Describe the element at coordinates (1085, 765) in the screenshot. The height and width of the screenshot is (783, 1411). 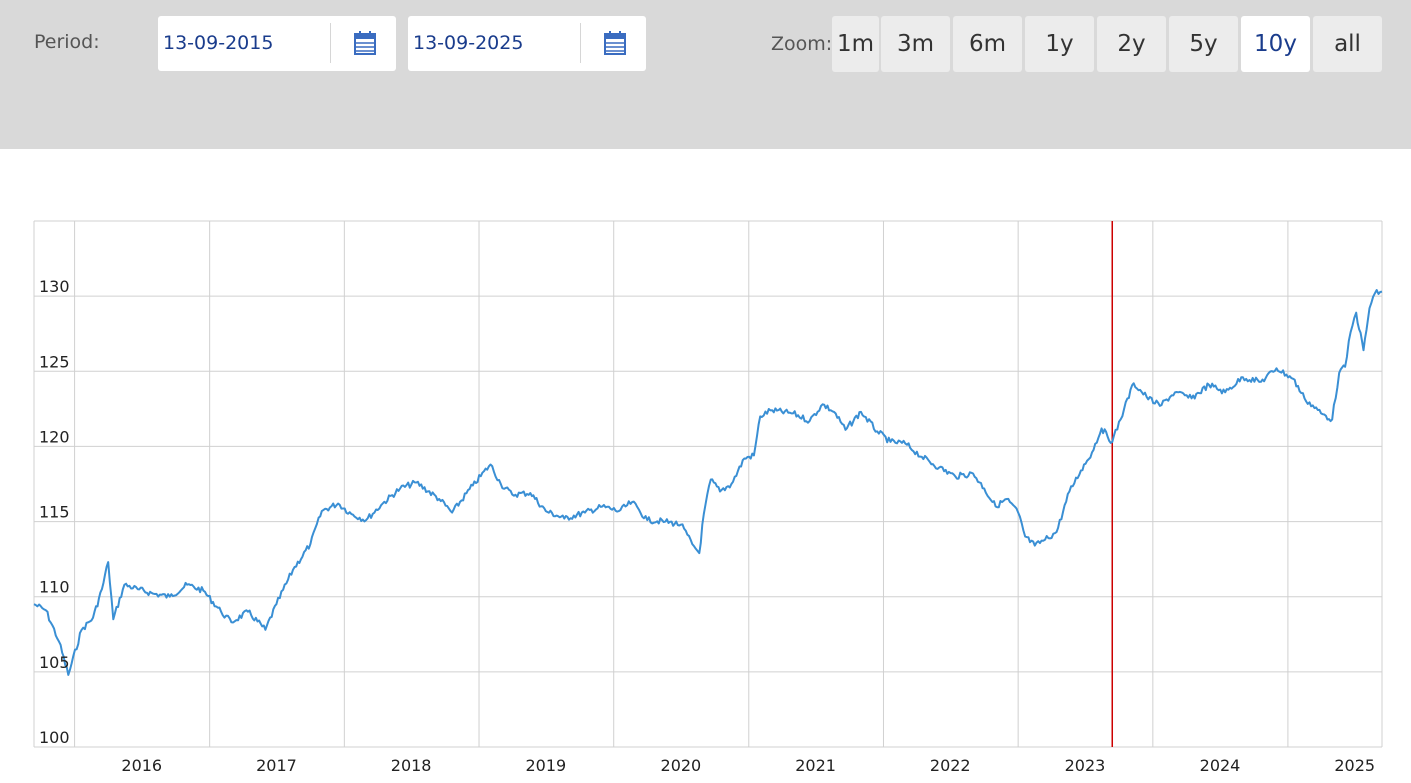
I see `x-tick-label: 2023` at that location.